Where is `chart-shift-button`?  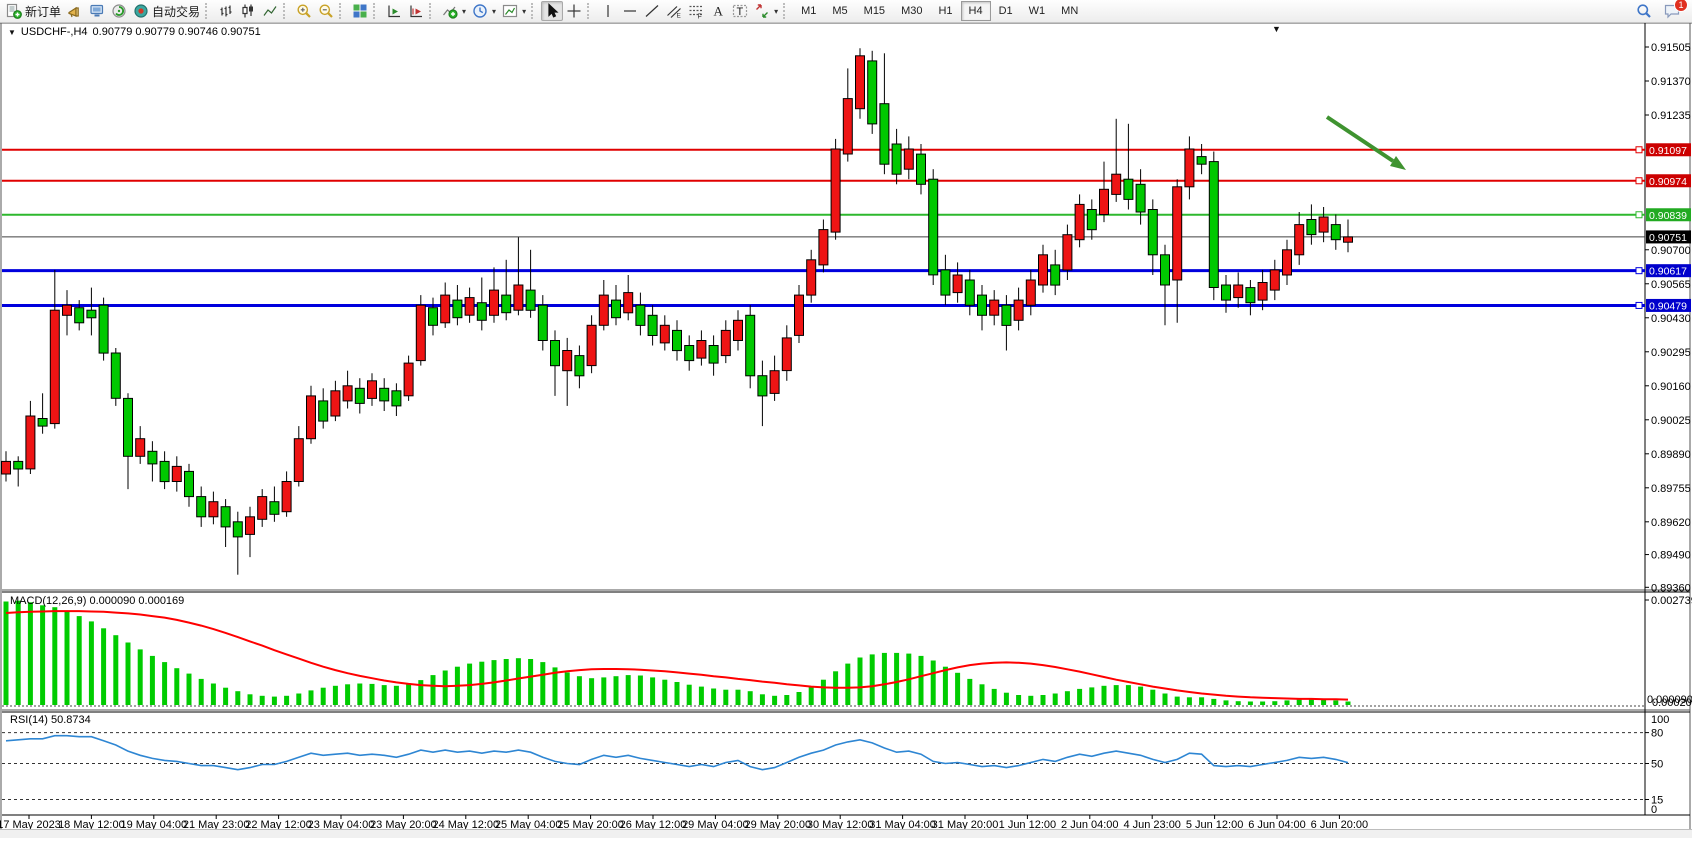
chart-shift-button is located at coordinates (416, 11).